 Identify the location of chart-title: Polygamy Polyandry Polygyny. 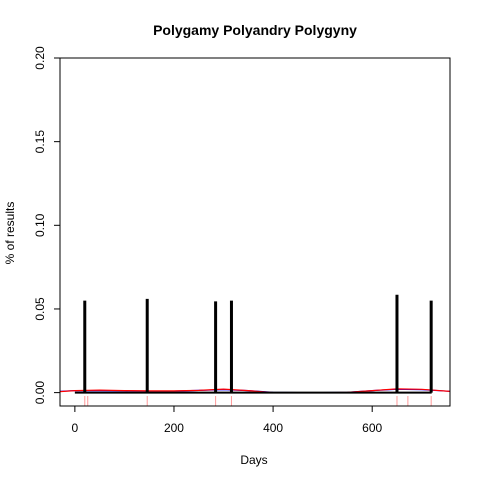
(255, 30).